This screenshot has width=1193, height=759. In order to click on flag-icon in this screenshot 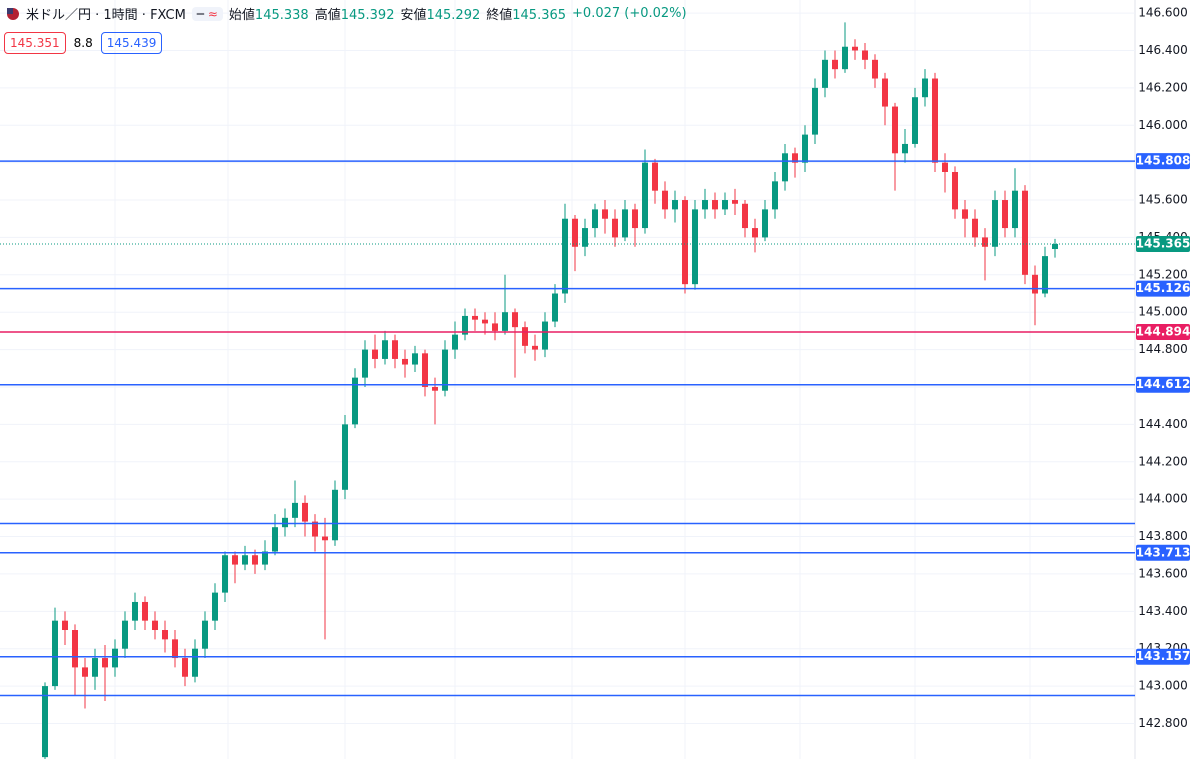, I will do `click(13, 13)`.